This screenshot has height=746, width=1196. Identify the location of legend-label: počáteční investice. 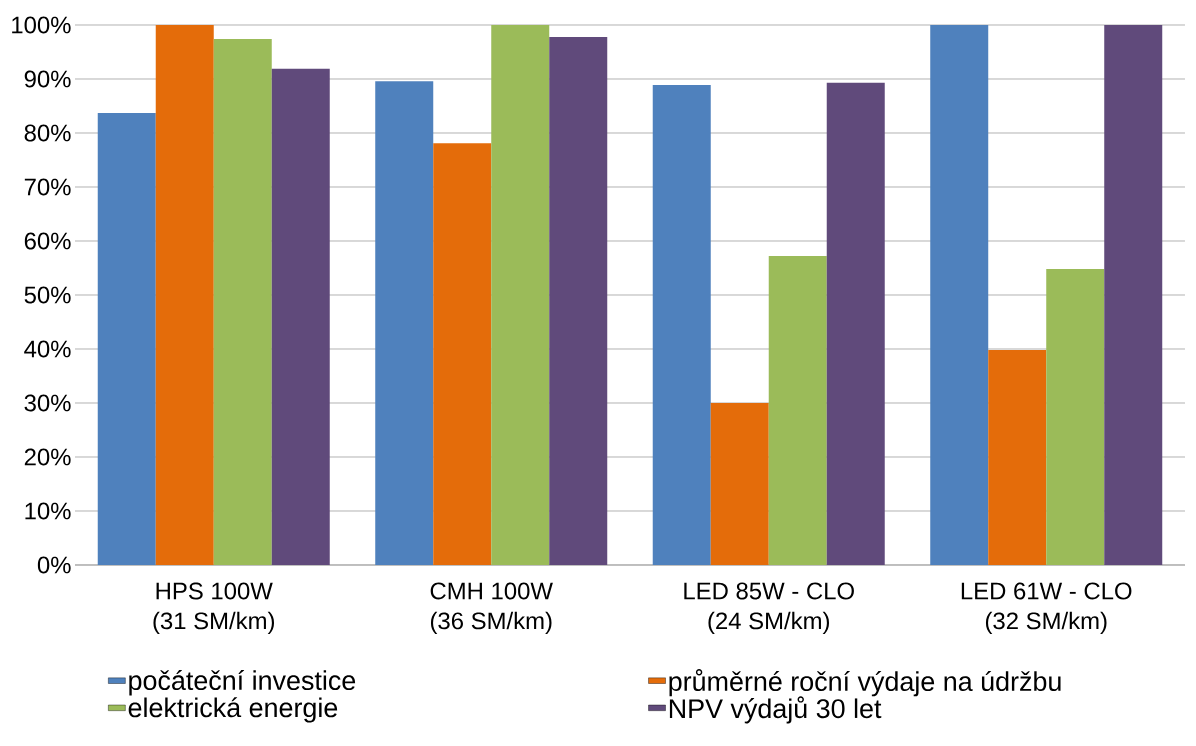
(242, 683).